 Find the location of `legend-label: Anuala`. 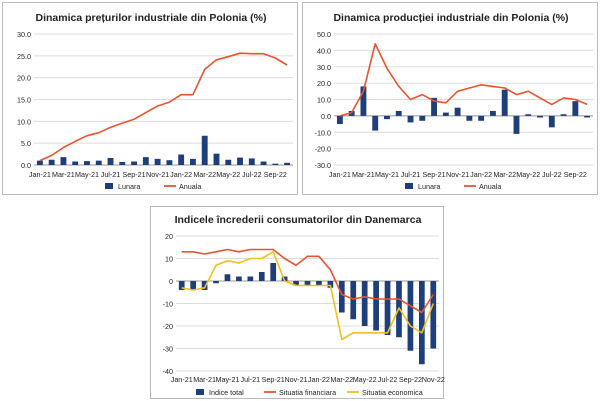

legend-label: Anuala is located at coordinates (190, 186).